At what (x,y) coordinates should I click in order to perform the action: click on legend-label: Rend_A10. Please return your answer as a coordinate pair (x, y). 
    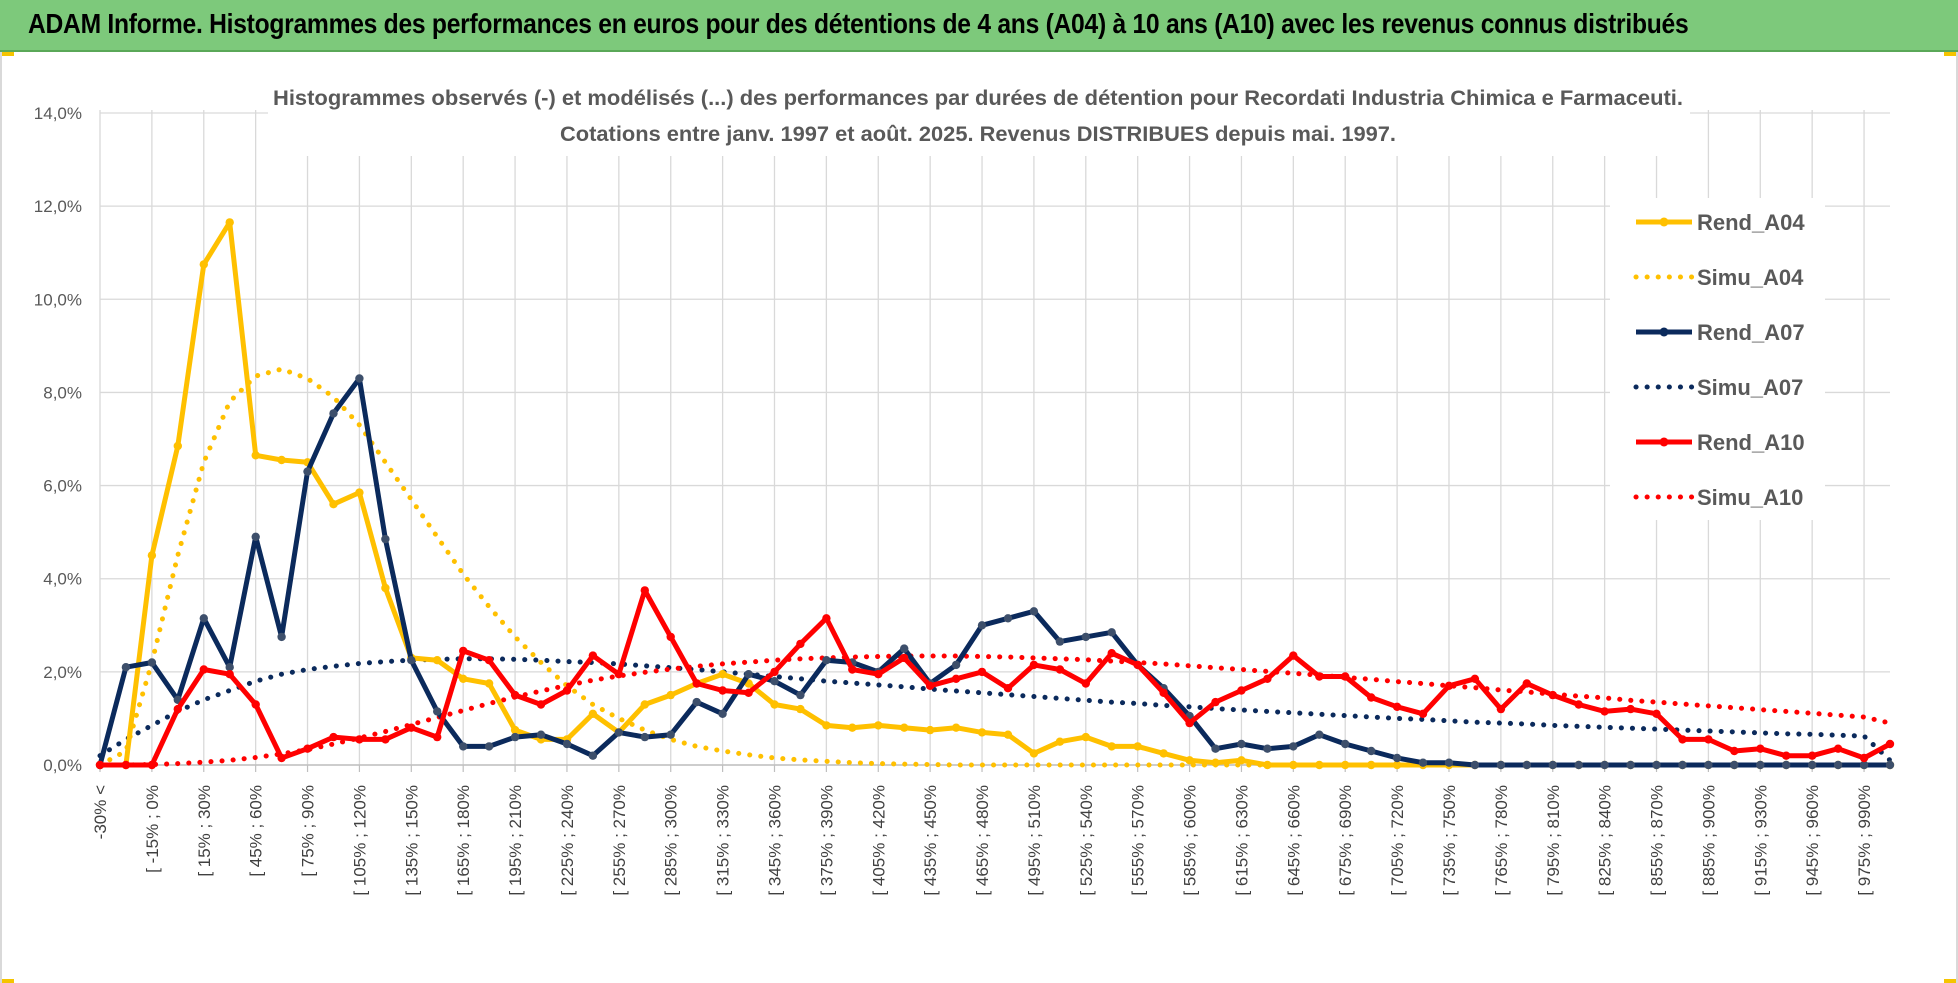
    Looking at the image, I should click on (1751, 442).